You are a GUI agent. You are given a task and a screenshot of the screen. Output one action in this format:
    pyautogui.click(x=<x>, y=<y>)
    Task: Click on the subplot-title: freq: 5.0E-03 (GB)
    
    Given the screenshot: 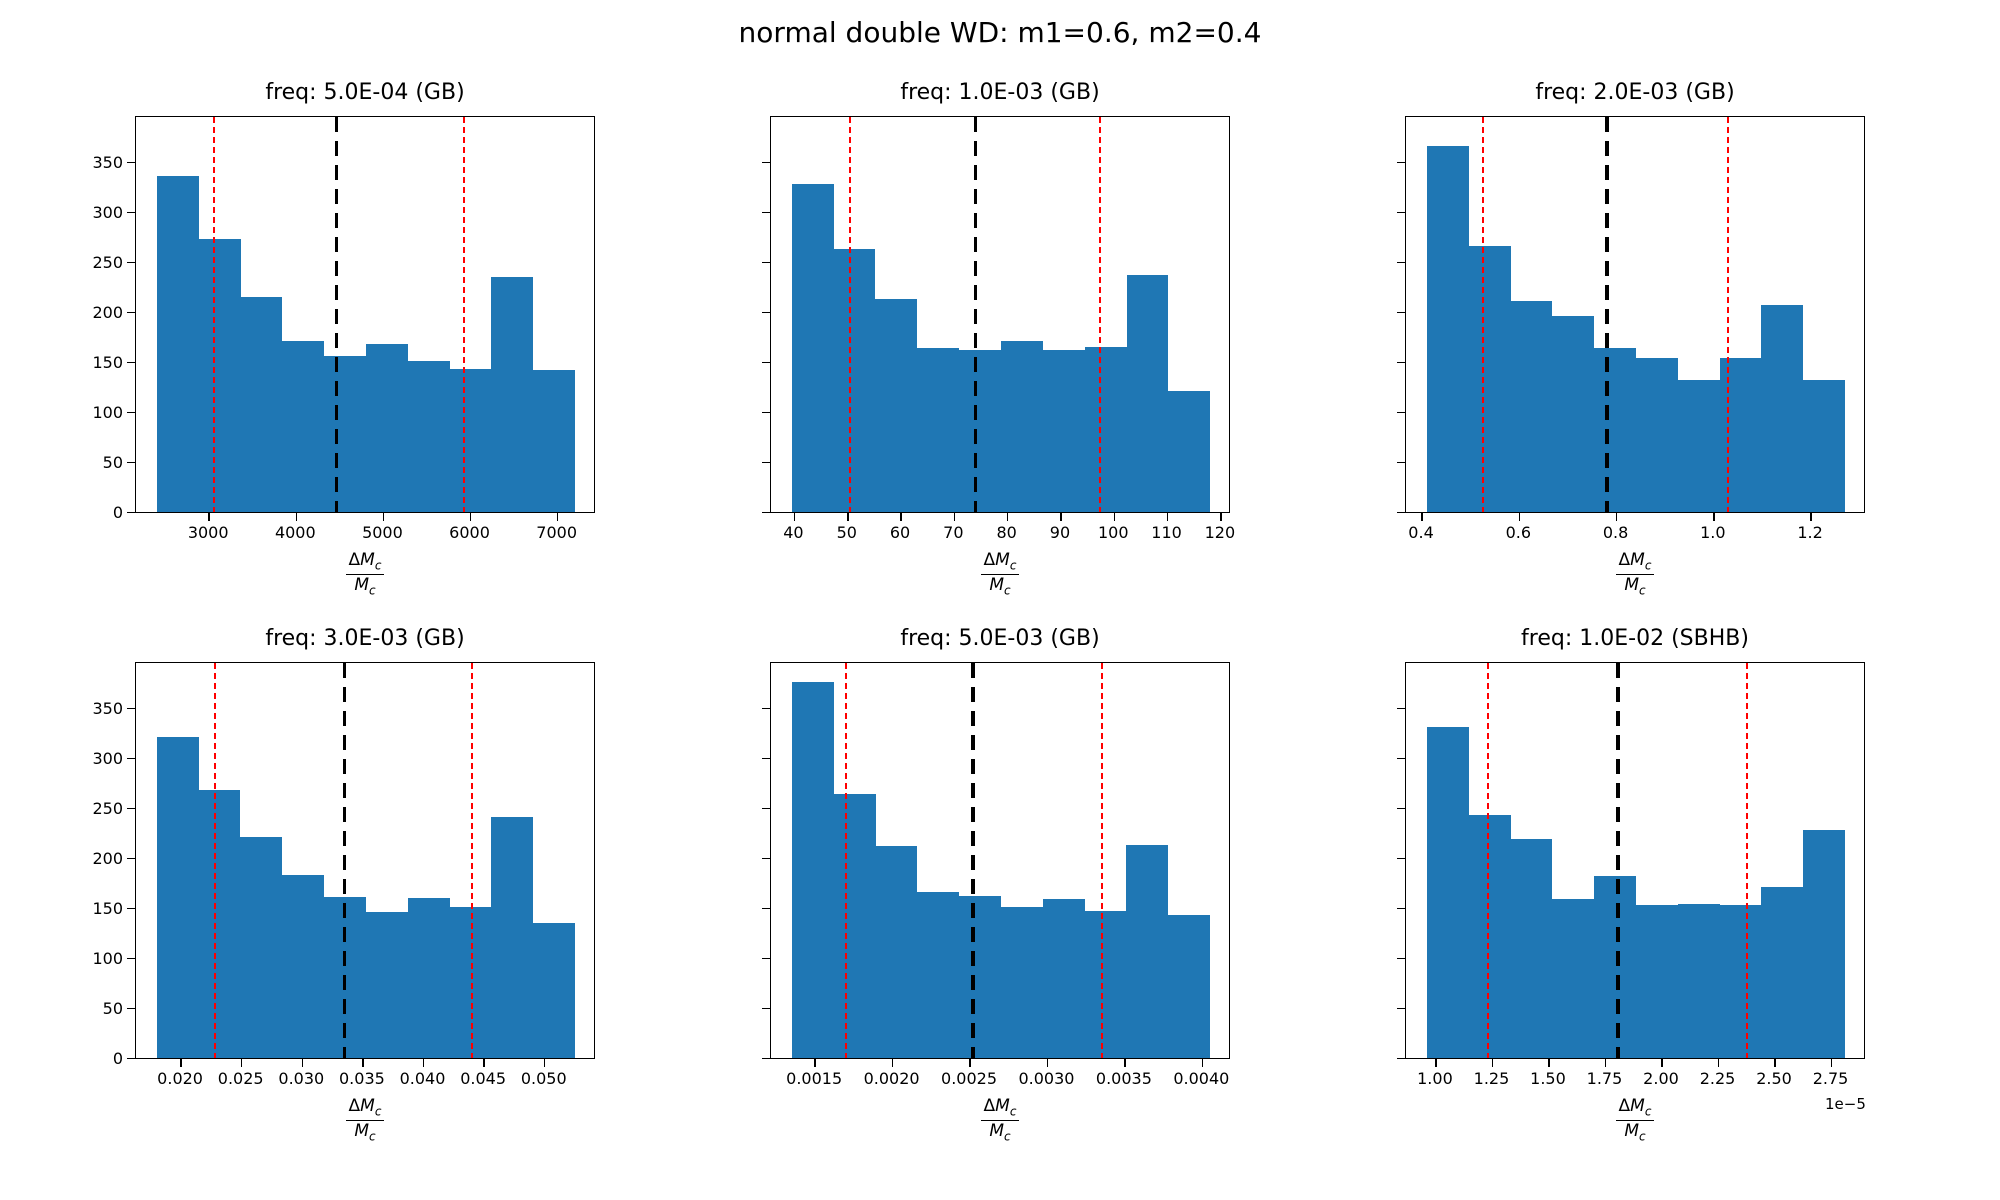 What is the action you would take?
    pyautogui.click(x=1000, y=638)
    